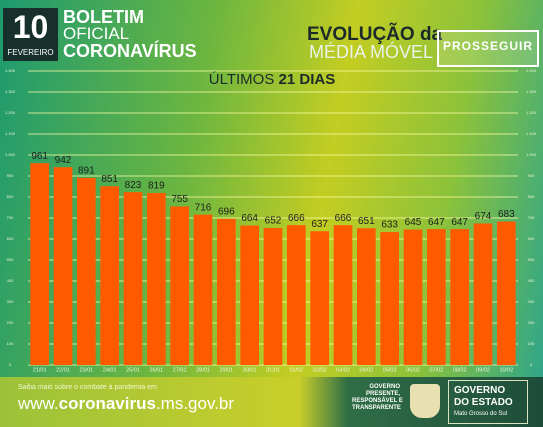  What do you see at coordinates (531, 322) in the screenshot?
I see `y2-tick-label: 200` at bounding box center [531, 322].